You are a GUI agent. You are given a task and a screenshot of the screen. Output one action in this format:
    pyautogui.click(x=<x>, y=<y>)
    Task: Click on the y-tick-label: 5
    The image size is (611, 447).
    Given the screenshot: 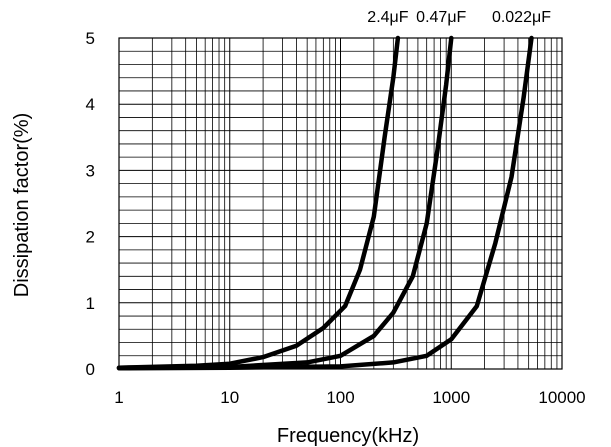 What is the action you would take?
    pyautogui.click(x=90, y=38)
    